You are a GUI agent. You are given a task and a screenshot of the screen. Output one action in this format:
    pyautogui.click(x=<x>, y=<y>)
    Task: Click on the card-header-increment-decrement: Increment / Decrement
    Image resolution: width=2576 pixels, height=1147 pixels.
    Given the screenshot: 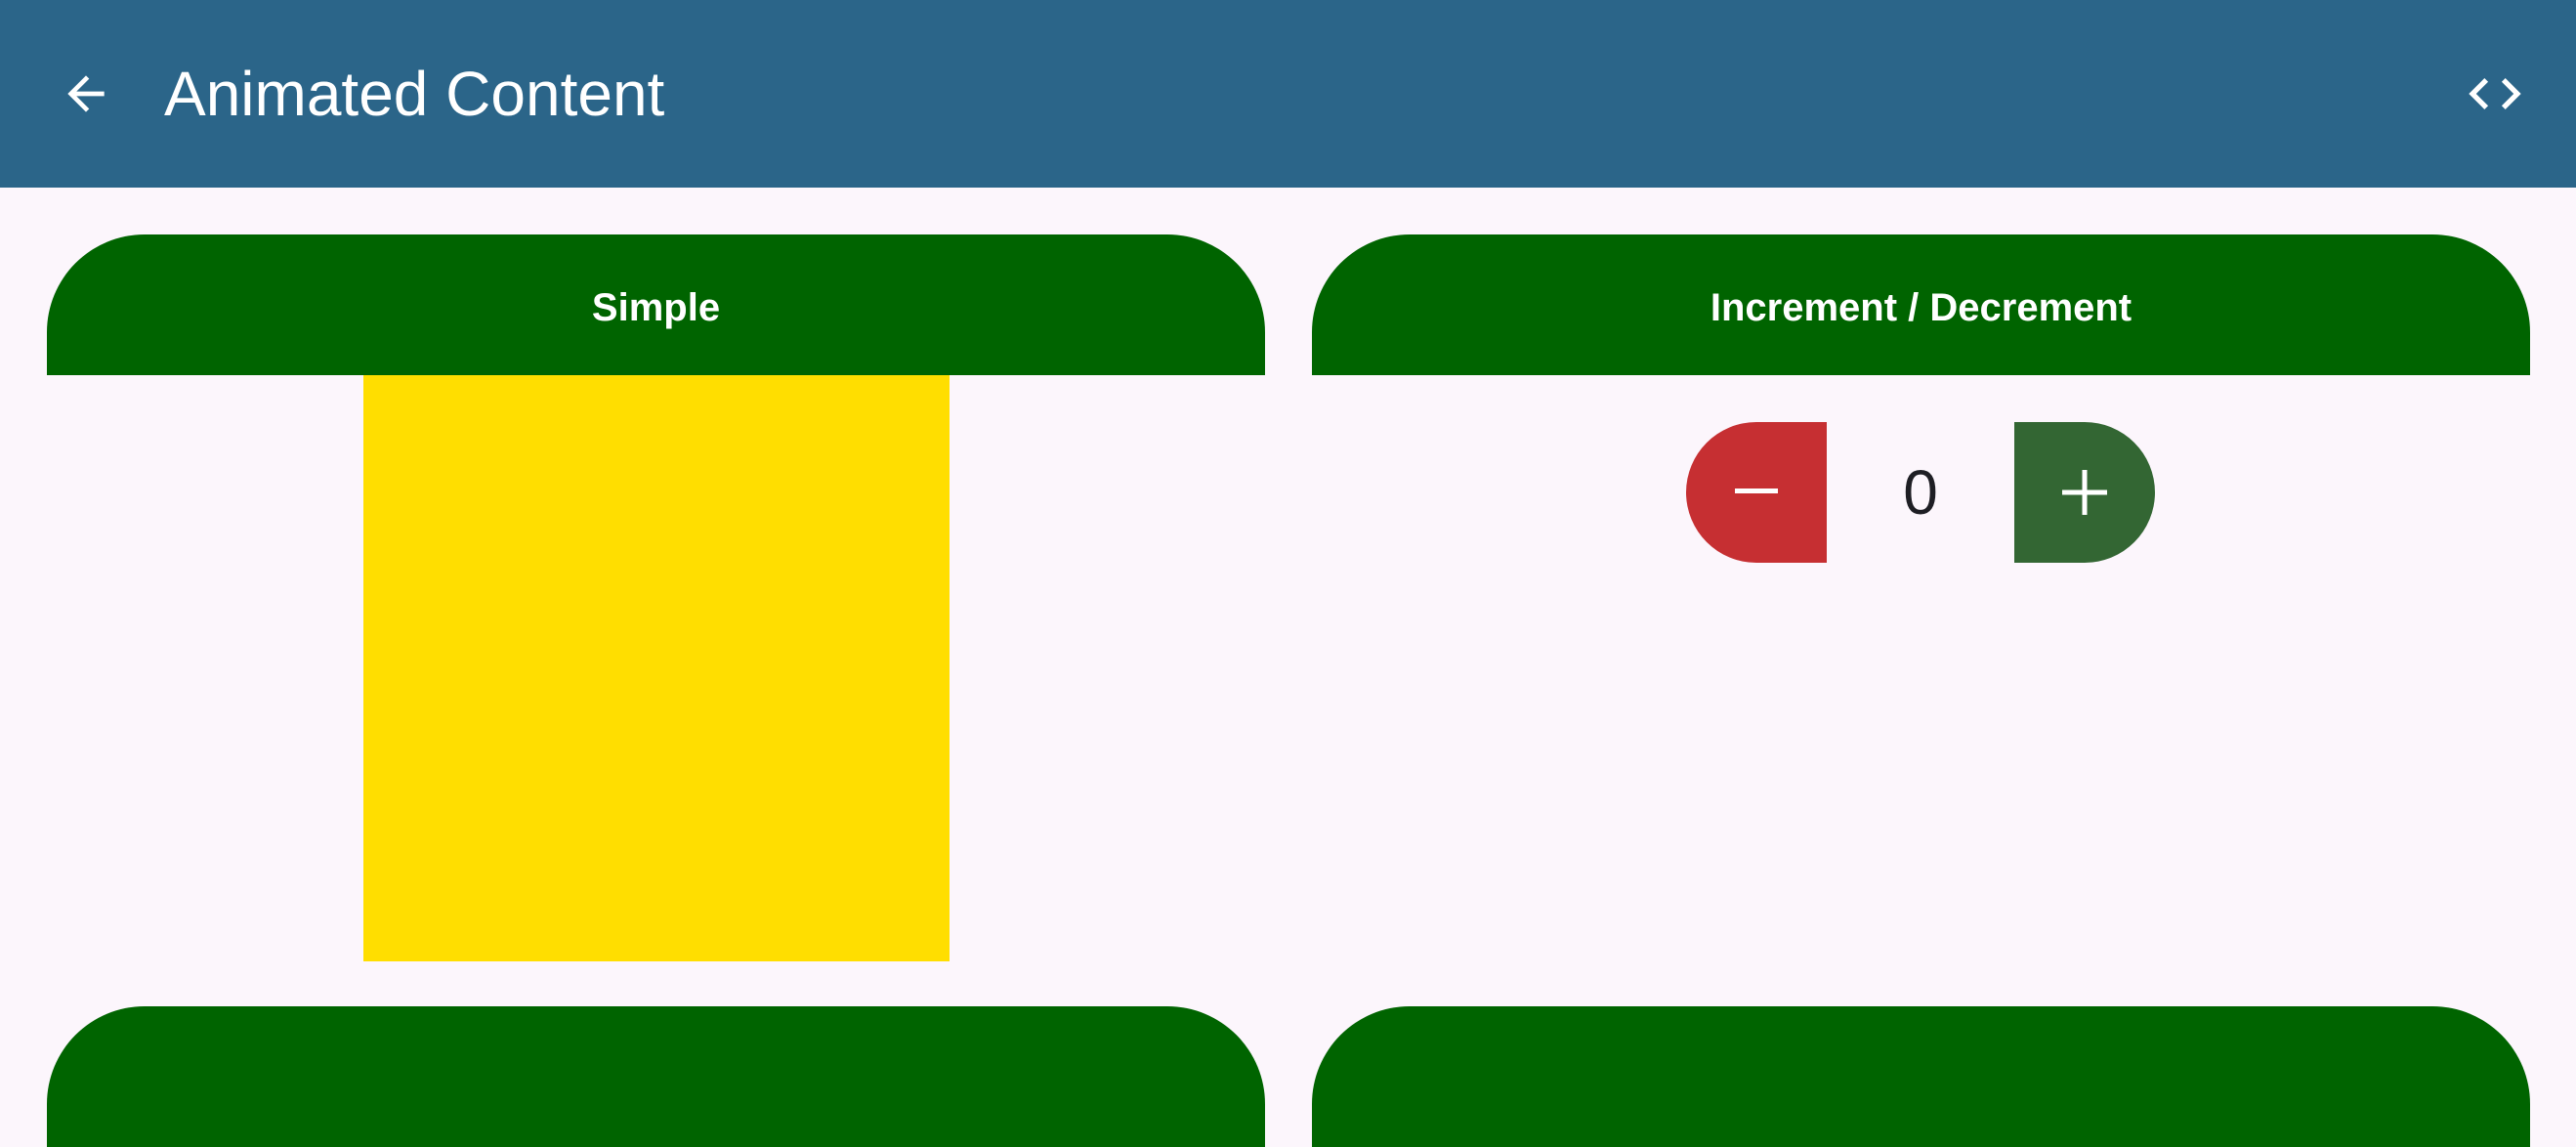 What is the action you would take?
    pyautogui.click(x=1921, y=305)
    